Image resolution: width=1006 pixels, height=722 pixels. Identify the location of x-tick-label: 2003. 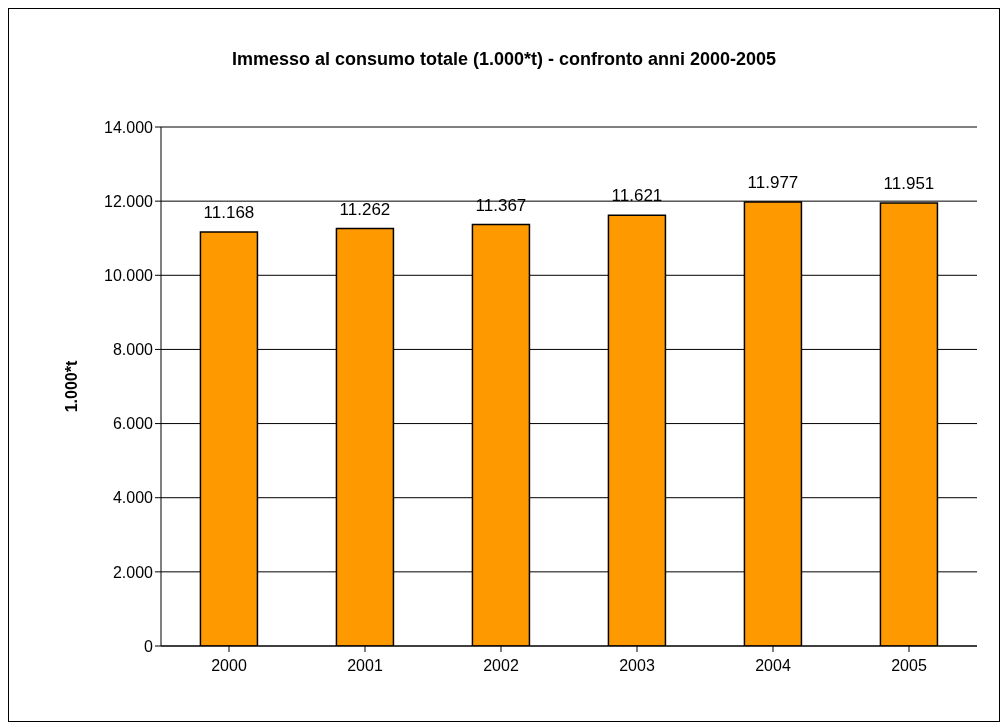
(637, 666).